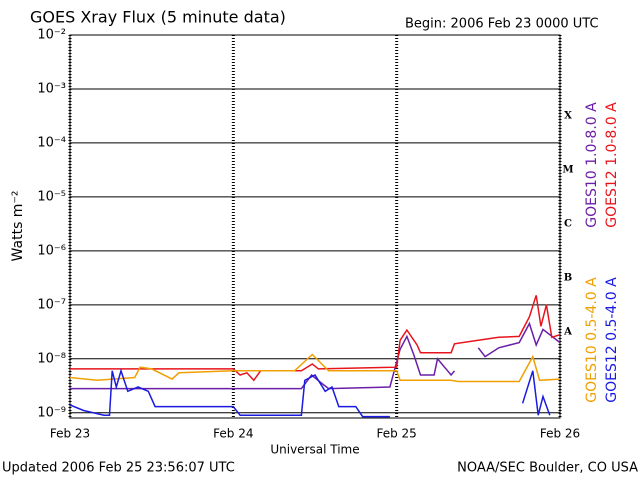 This screenshot has height=480, width=640. What do you see at coordinates (612, 340) in the screenshot?
I see `legend-entry: GOES12 0.5-4.0 A` at bounding box center [612, 340].